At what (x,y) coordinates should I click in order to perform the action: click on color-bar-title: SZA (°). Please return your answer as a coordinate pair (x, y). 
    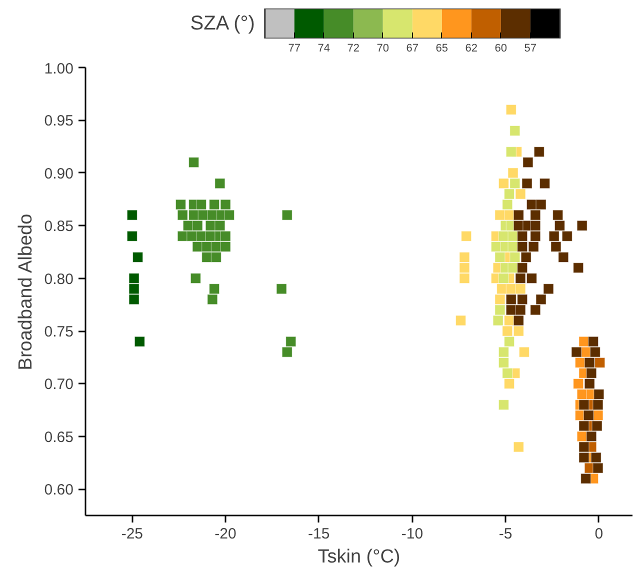
    Looking at the image, I should click on (222, 23).